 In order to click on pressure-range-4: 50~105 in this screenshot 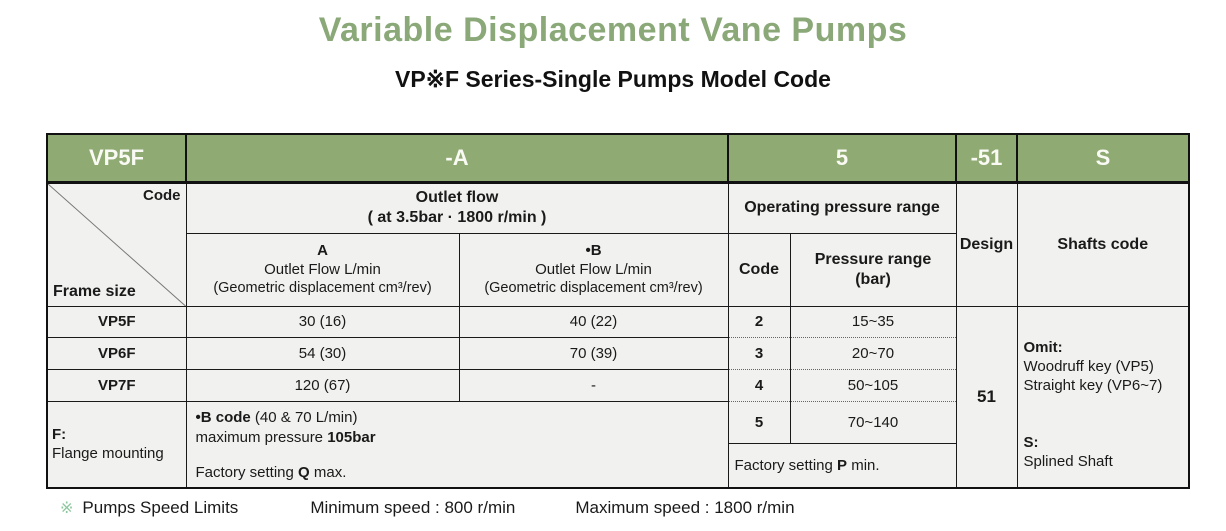, I will do `click(873, 384)`.